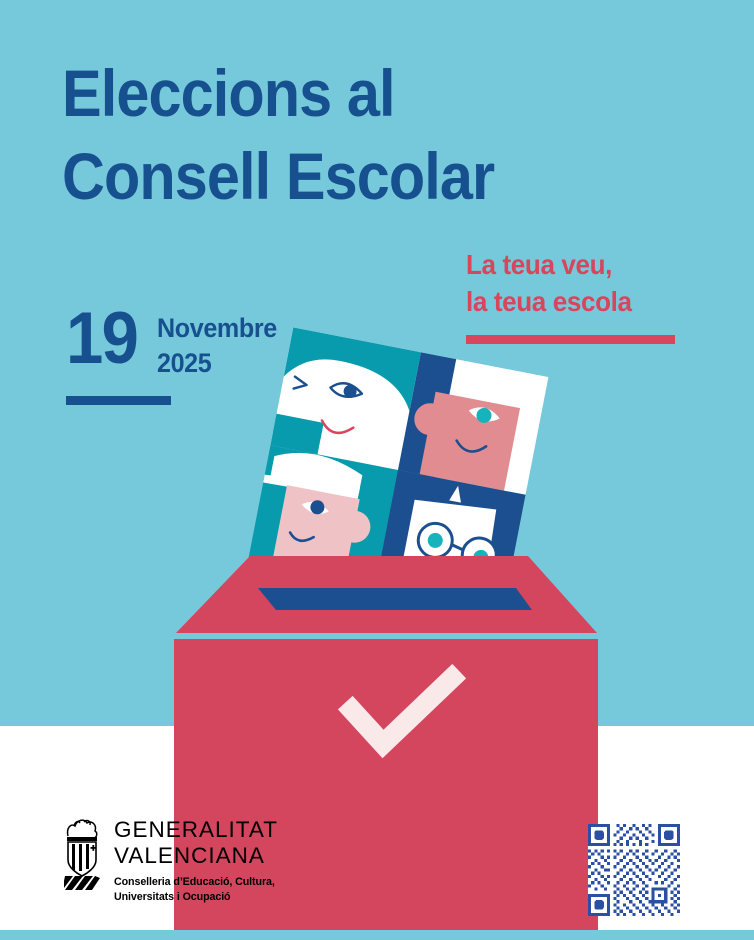 The width and height of the screenshot is (754, 940). What do you see at coordinates (377, 935) in the screenshot?
I see `footer-accent-bar` at bounding box center [377, 935].